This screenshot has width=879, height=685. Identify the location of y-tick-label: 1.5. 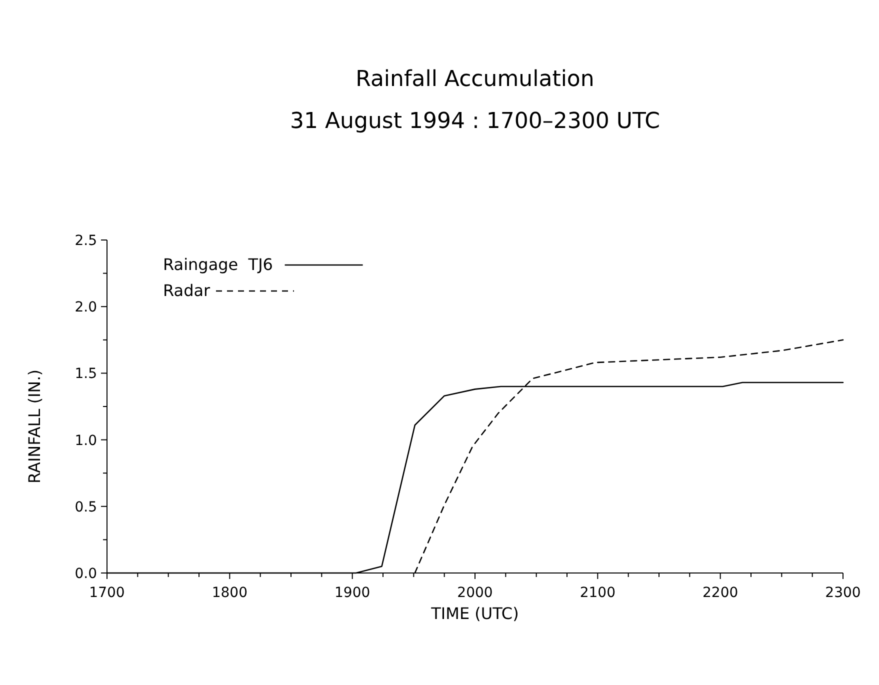
(85, 374).